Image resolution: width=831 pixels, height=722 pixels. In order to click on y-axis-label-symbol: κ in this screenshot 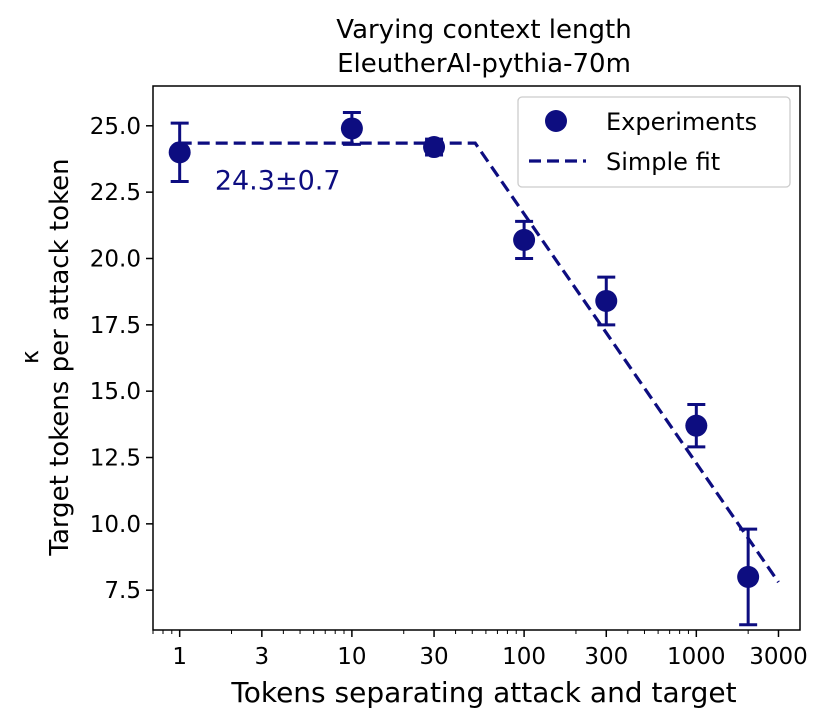, I will do `click(30, 357)`.